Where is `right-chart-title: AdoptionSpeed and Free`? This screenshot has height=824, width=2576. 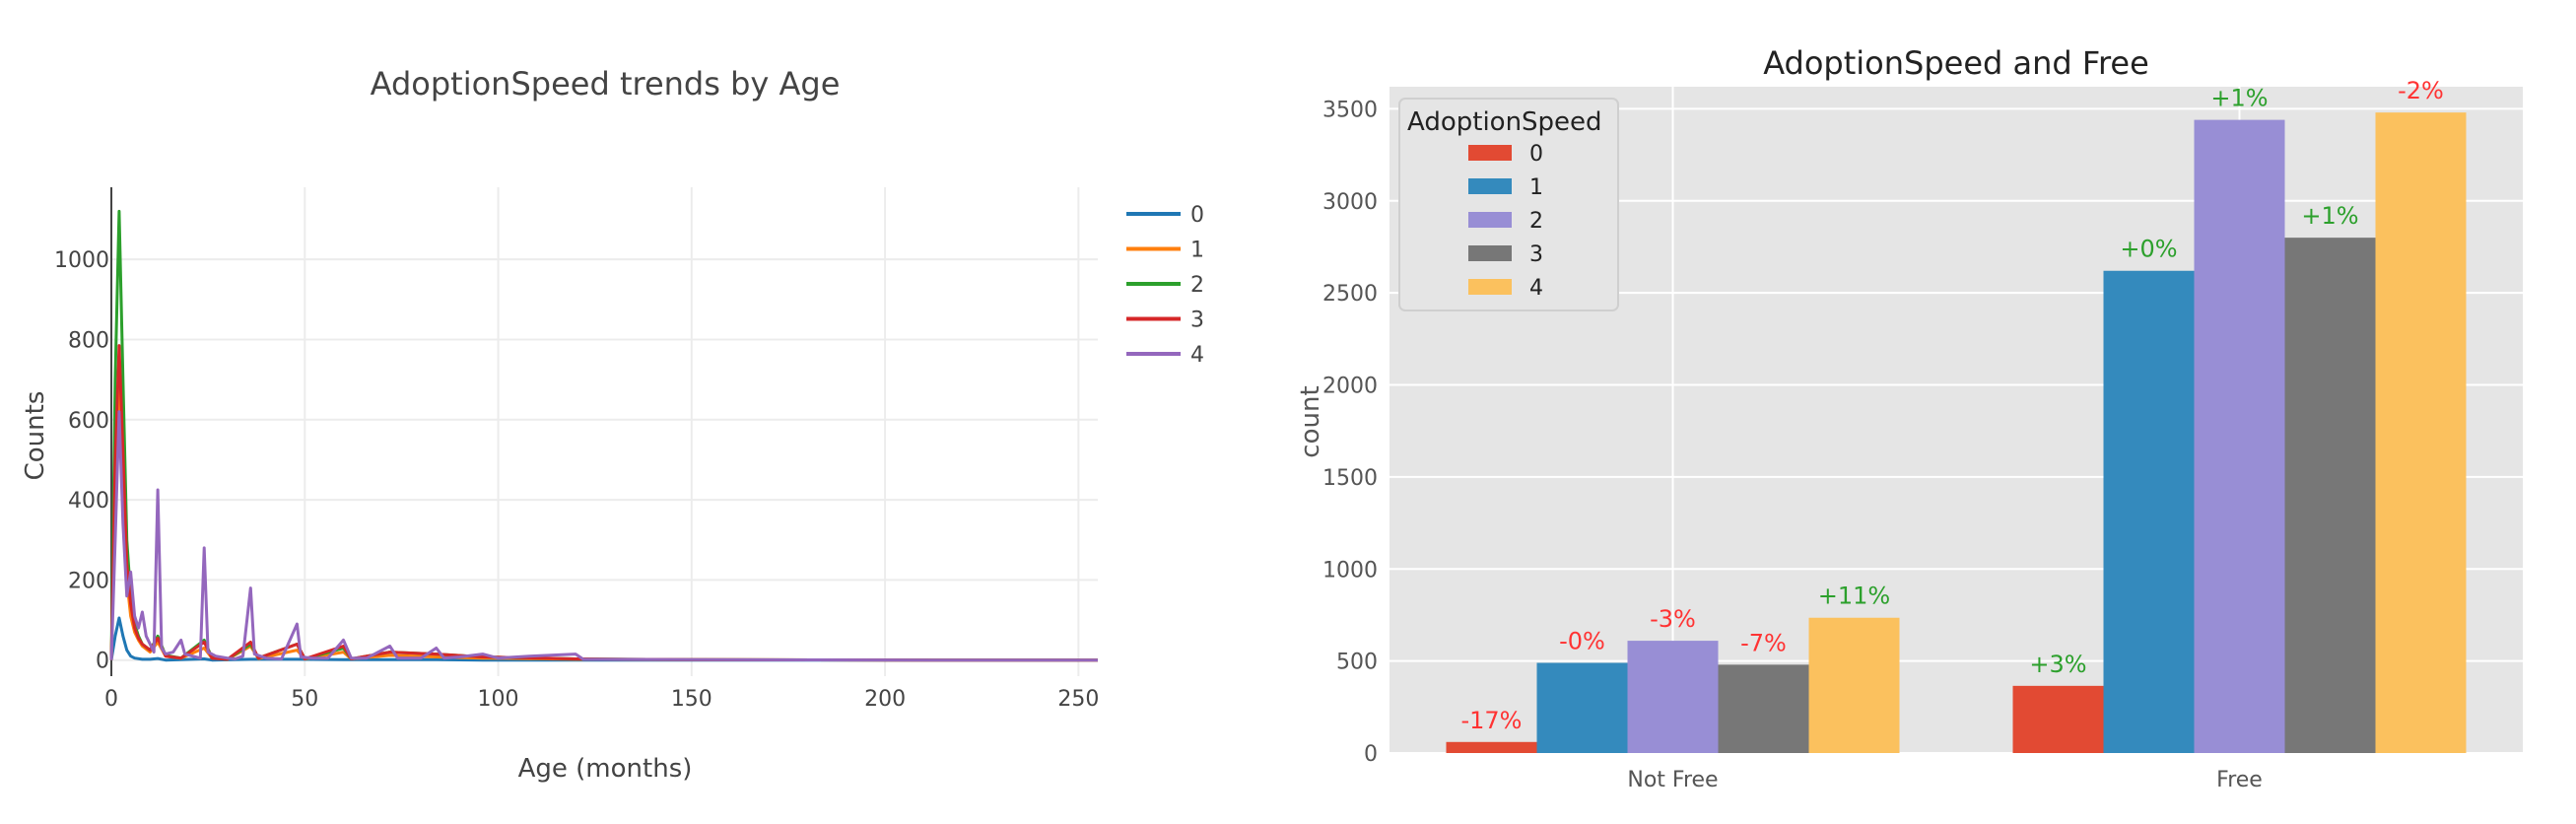
right-chart-title: AdoptionSpeed and Free is located at coordinates (1956, 63).